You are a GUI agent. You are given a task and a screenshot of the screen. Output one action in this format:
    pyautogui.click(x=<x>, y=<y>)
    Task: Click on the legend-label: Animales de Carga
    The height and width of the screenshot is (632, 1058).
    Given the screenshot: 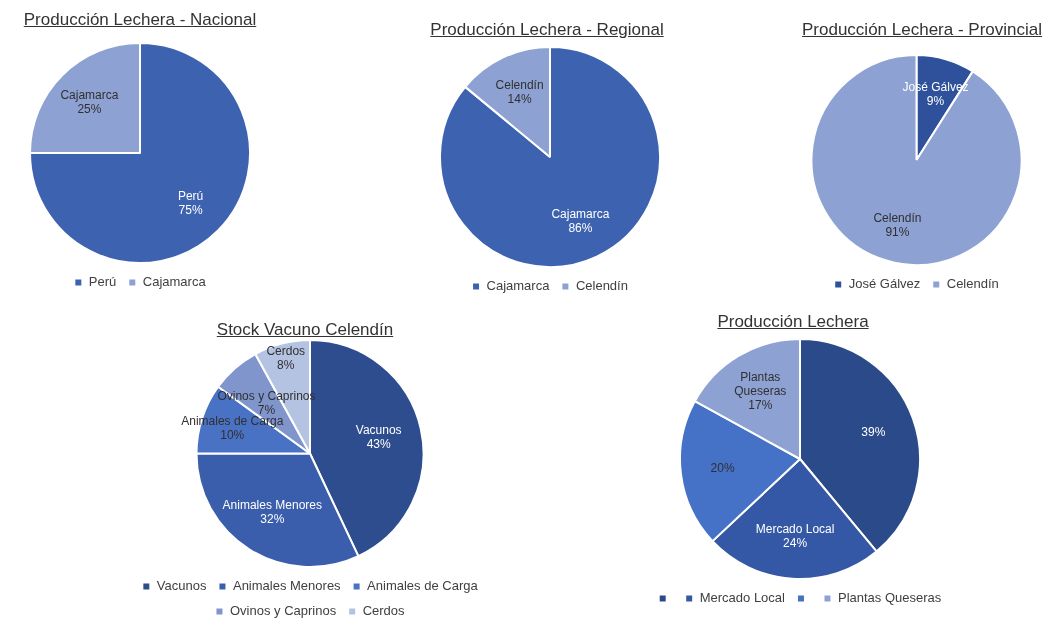 What is the action you would take?
    pyautogui.click(x=423, y=586)
    